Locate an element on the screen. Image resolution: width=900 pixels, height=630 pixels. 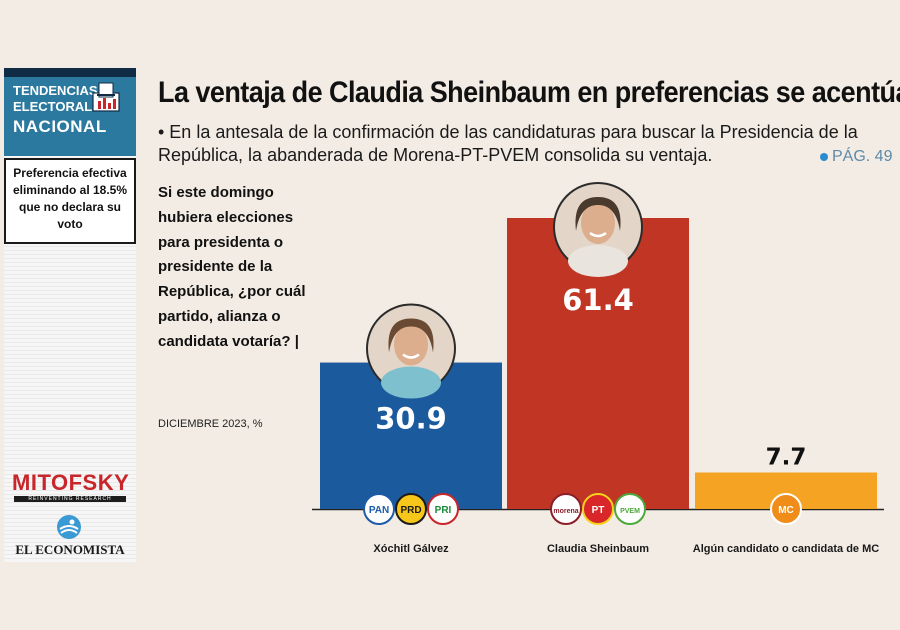
party-logo-label: PVEM is located at coordinates (630, 511).